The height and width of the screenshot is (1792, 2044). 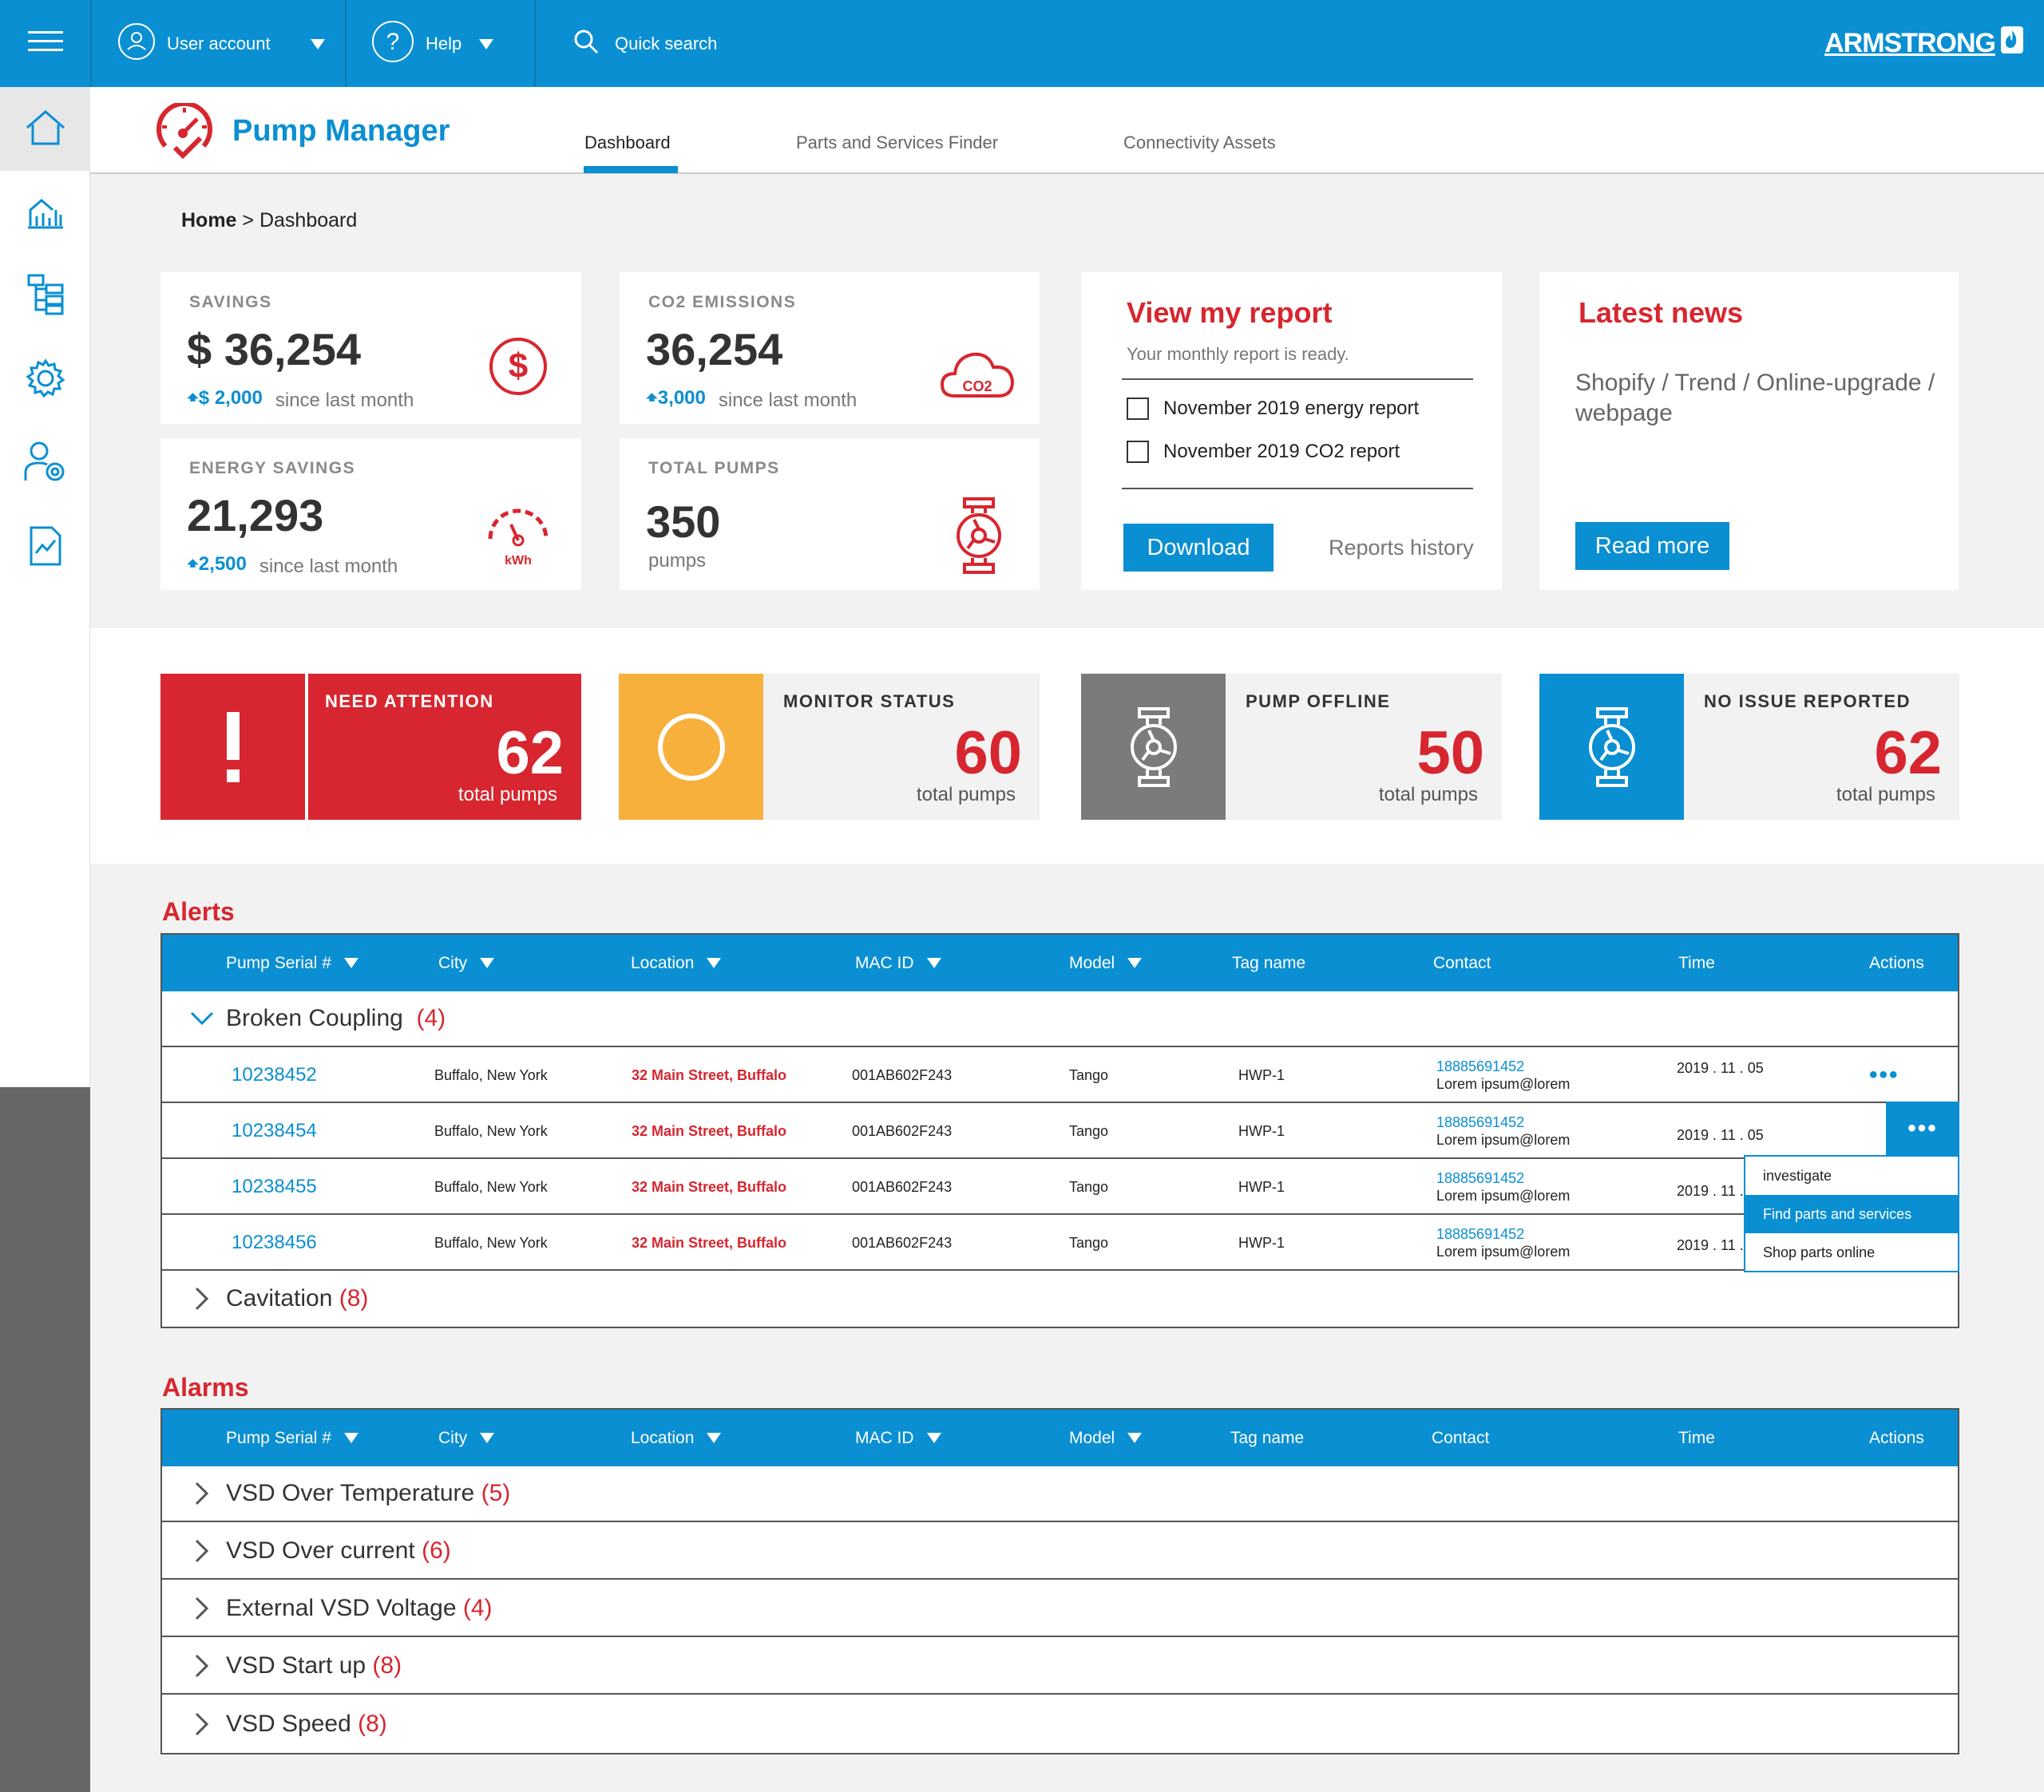 What do you see at coordinates (45, 380) in the screenshot?
I see `sidebar-item-settings` at bounding box center [45, 380].